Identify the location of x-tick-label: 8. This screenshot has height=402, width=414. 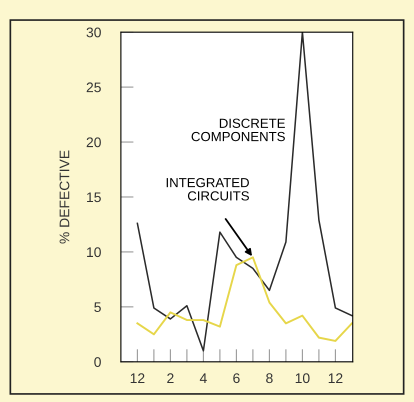
(269, 378).